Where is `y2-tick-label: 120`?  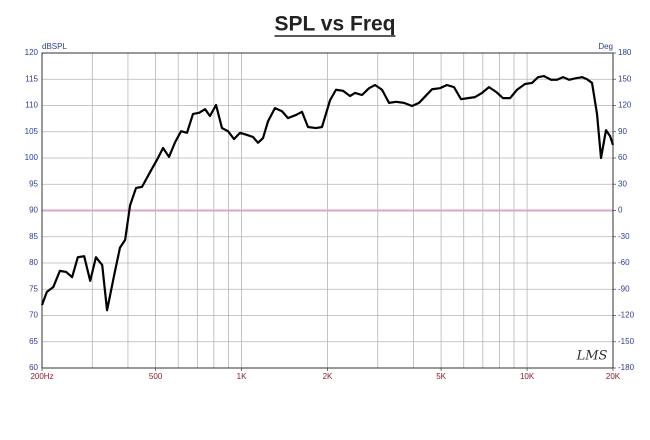 y2-tick-label: 120 is located at coordinates (625, 105).